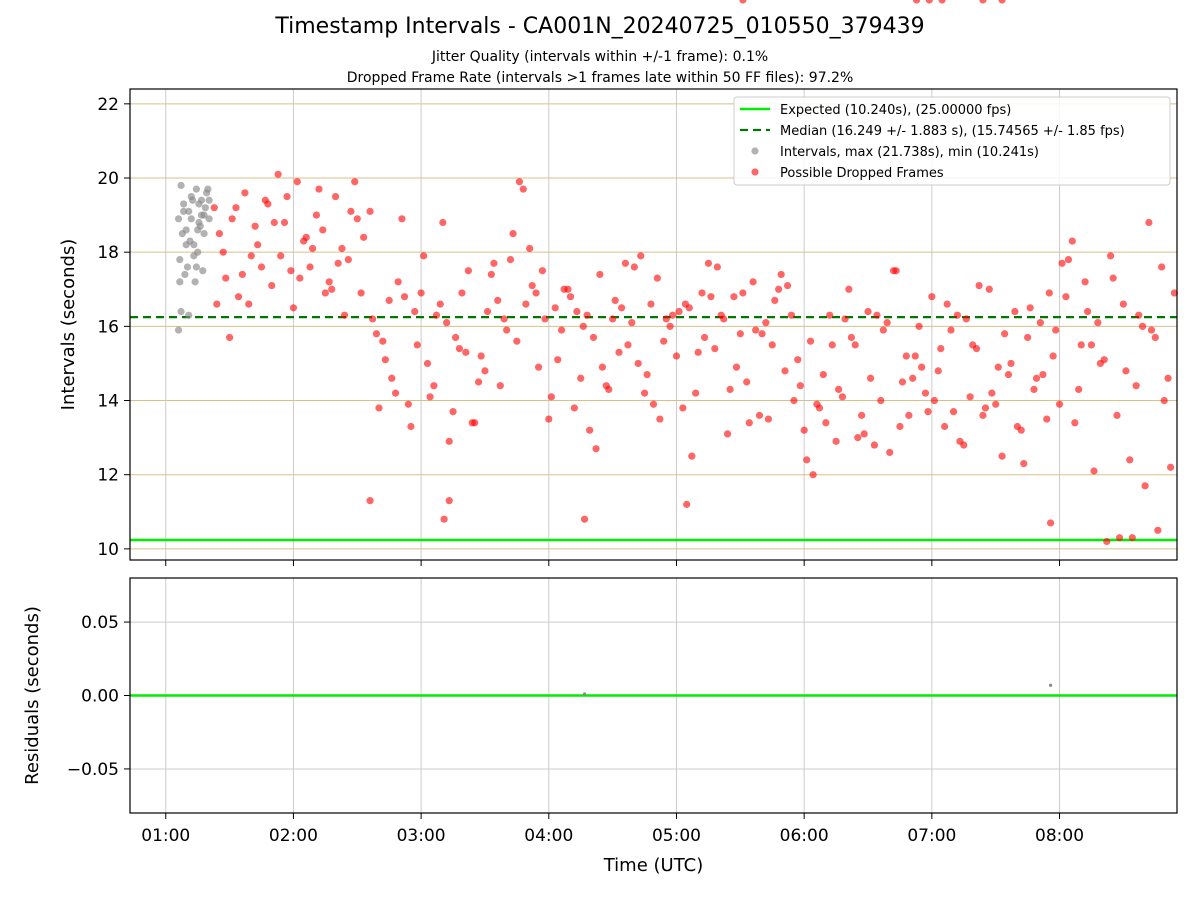  Describe the element at coordinates (108, 253) in the screenshot. I see `y-tick-label: 18` at that location.